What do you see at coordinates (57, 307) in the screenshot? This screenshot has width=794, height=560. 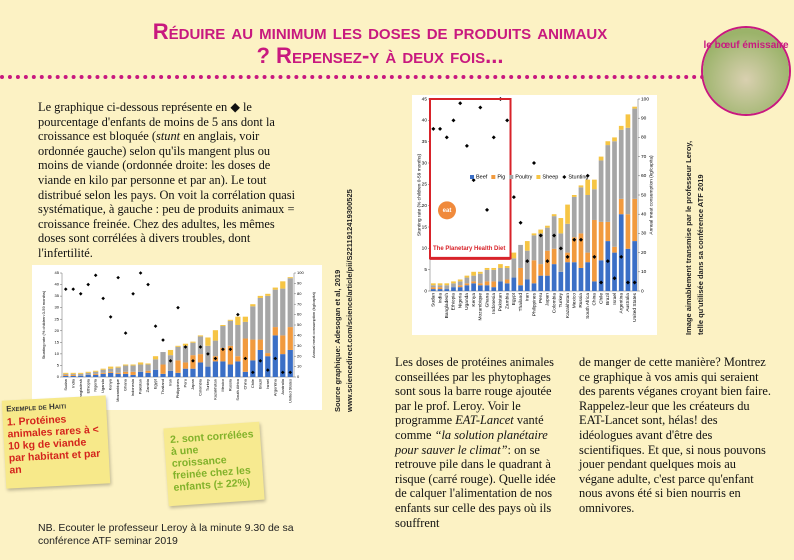 I see `y-tick-label: 30` at bounding box center [57, 307].